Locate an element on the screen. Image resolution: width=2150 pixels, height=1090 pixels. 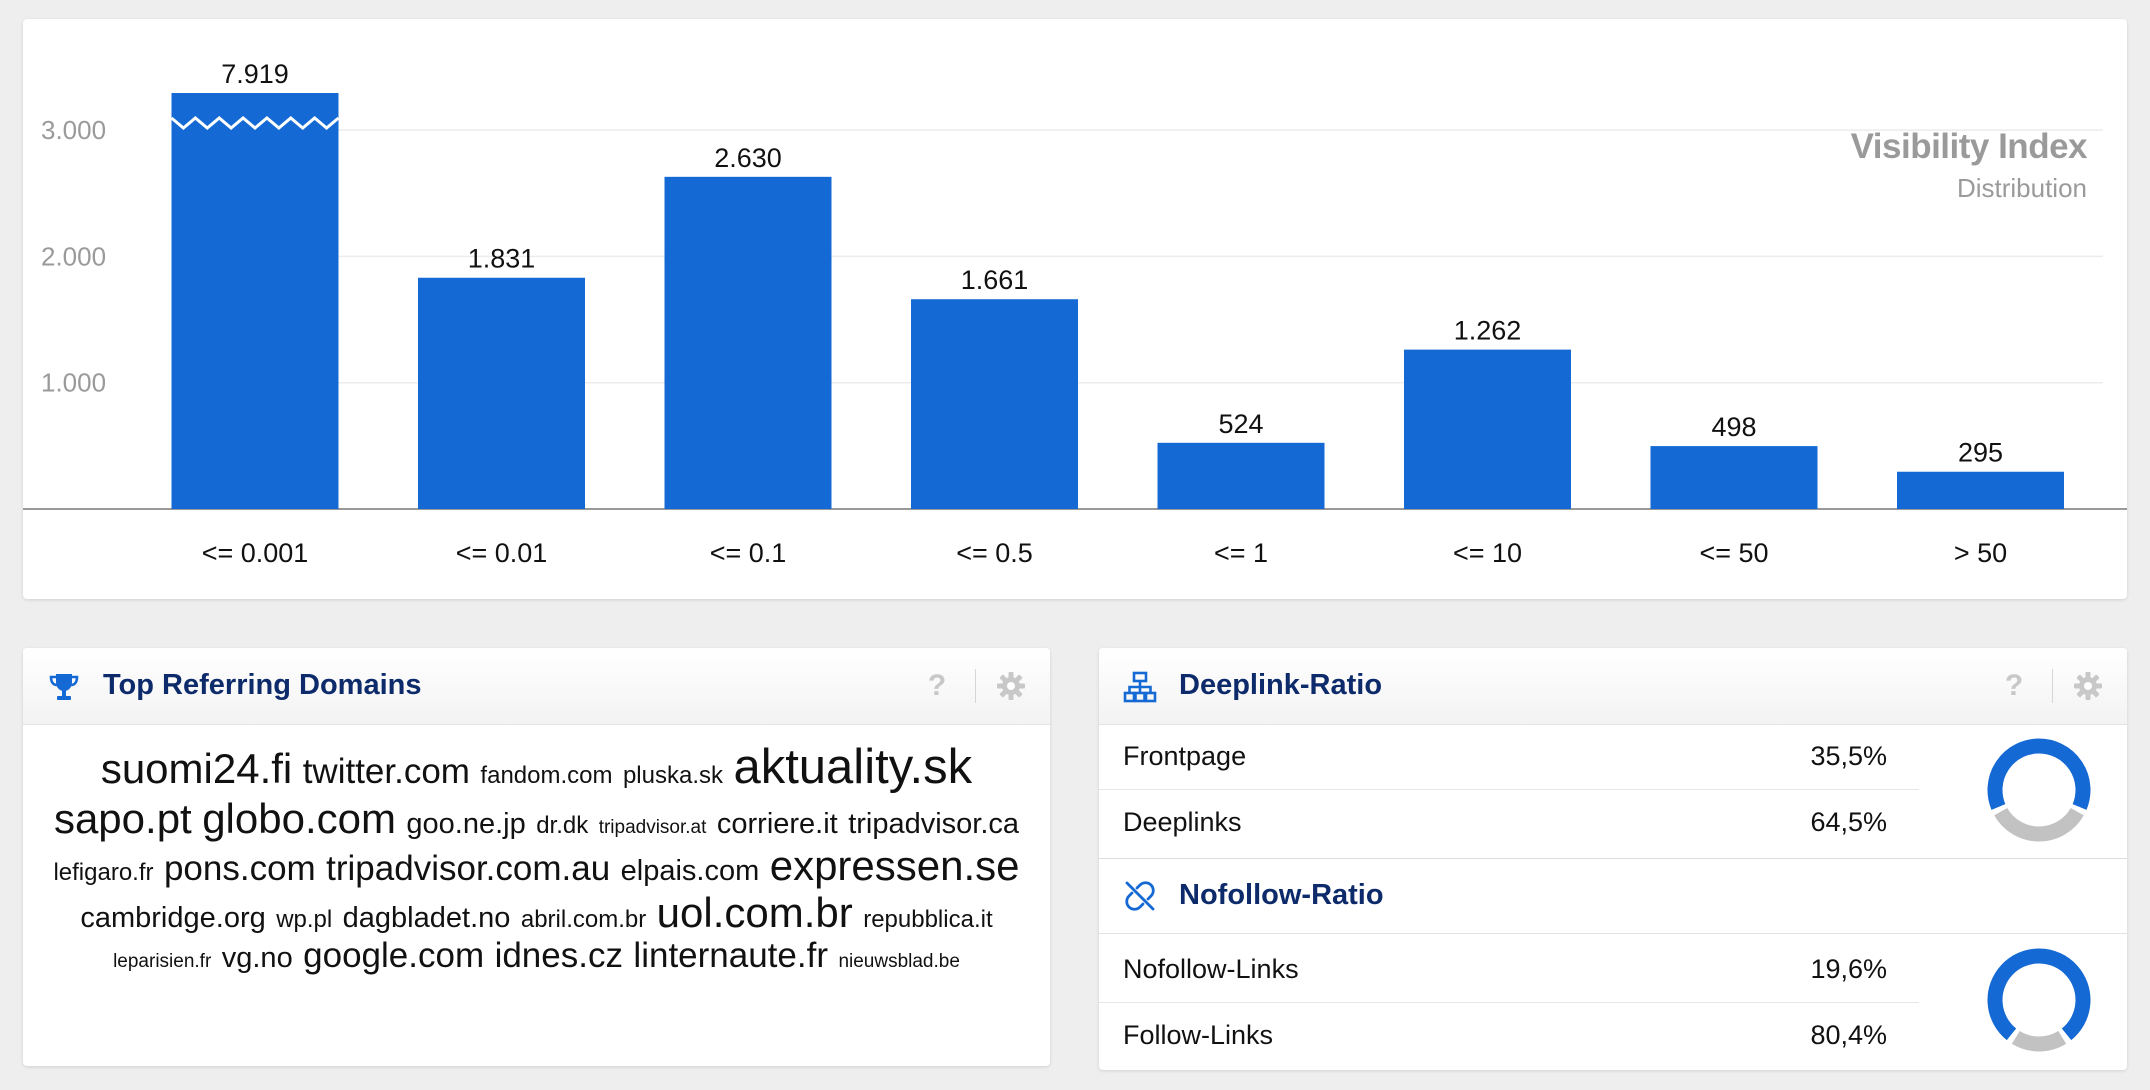
ratio-value: 35,5% is located at coordinates (1848, 756).